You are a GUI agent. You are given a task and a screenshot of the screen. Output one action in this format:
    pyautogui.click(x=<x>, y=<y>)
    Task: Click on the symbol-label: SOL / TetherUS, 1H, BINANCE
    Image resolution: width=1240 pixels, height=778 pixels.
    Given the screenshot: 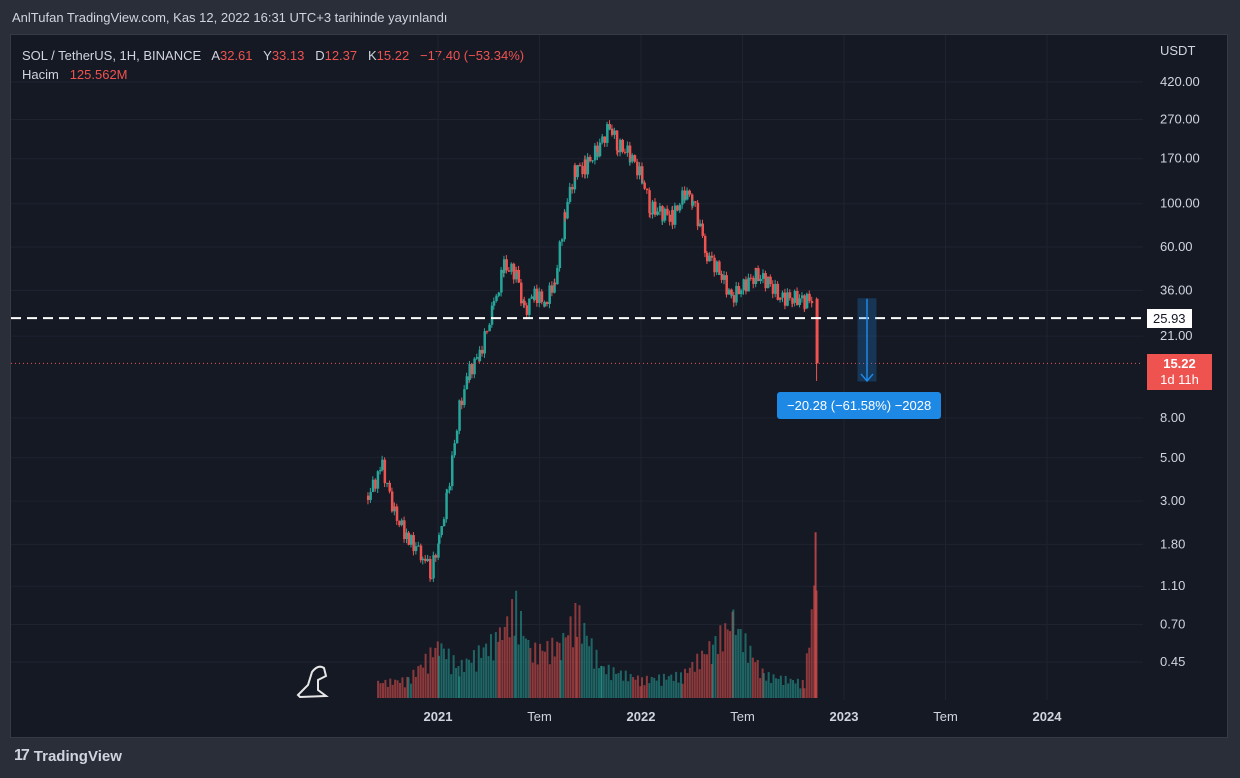 What is the action you would take?
    pyautogui.click(x=112, y=55)
    